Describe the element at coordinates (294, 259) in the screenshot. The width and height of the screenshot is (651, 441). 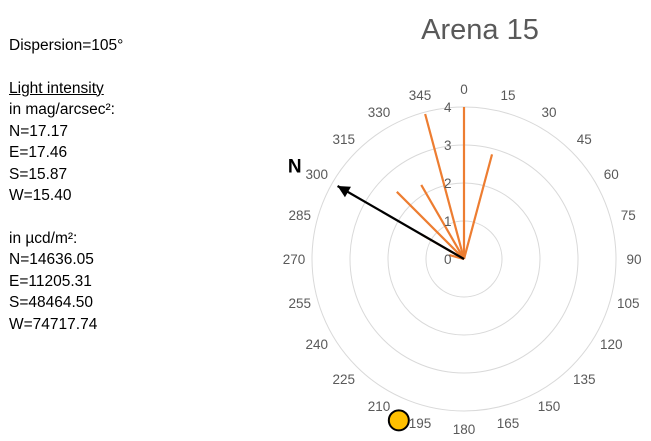
I see `angle-tick-270: 270` at that location.